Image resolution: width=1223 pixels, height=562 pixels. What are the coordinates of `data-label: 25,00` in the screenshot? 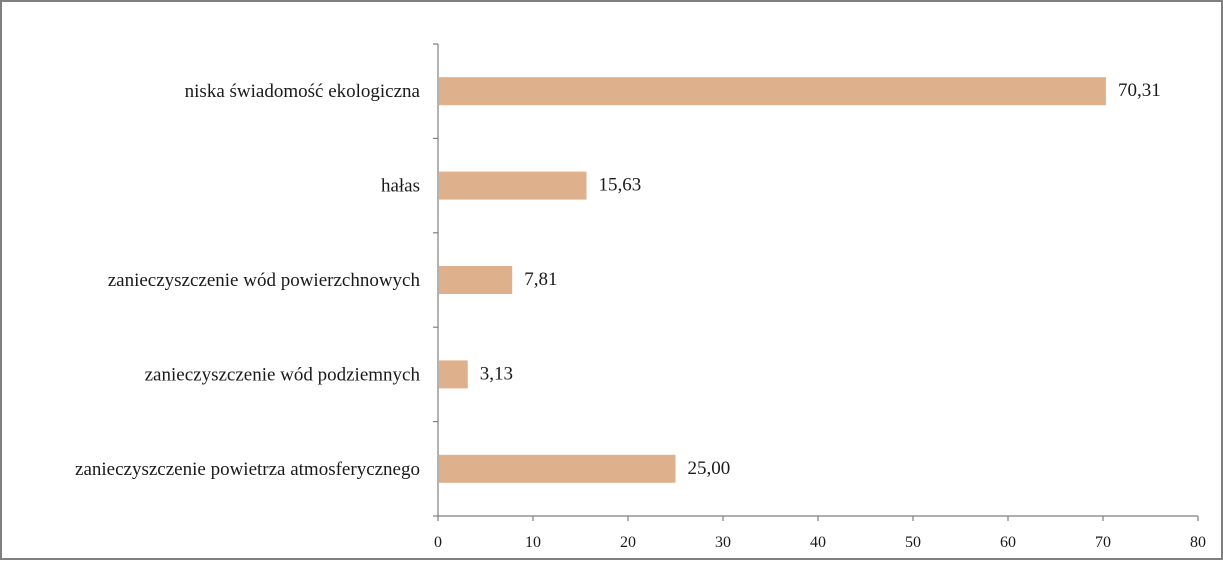 It's located at (709, 468).